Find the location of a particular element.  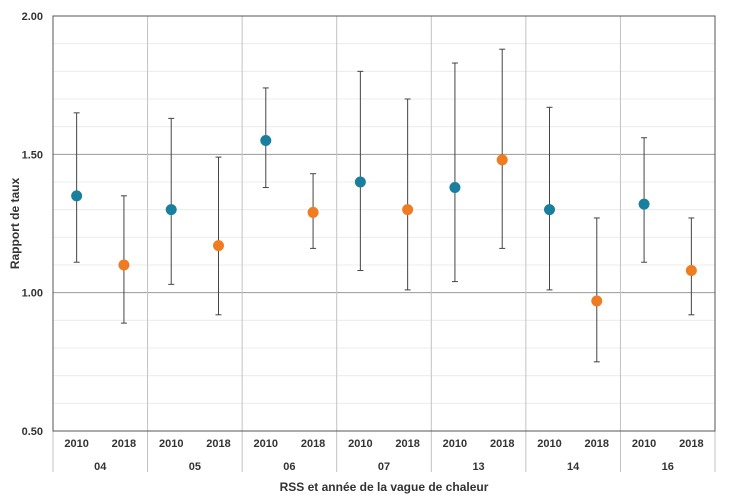

x-group-label: 04 is located at coordinates (100, 467).